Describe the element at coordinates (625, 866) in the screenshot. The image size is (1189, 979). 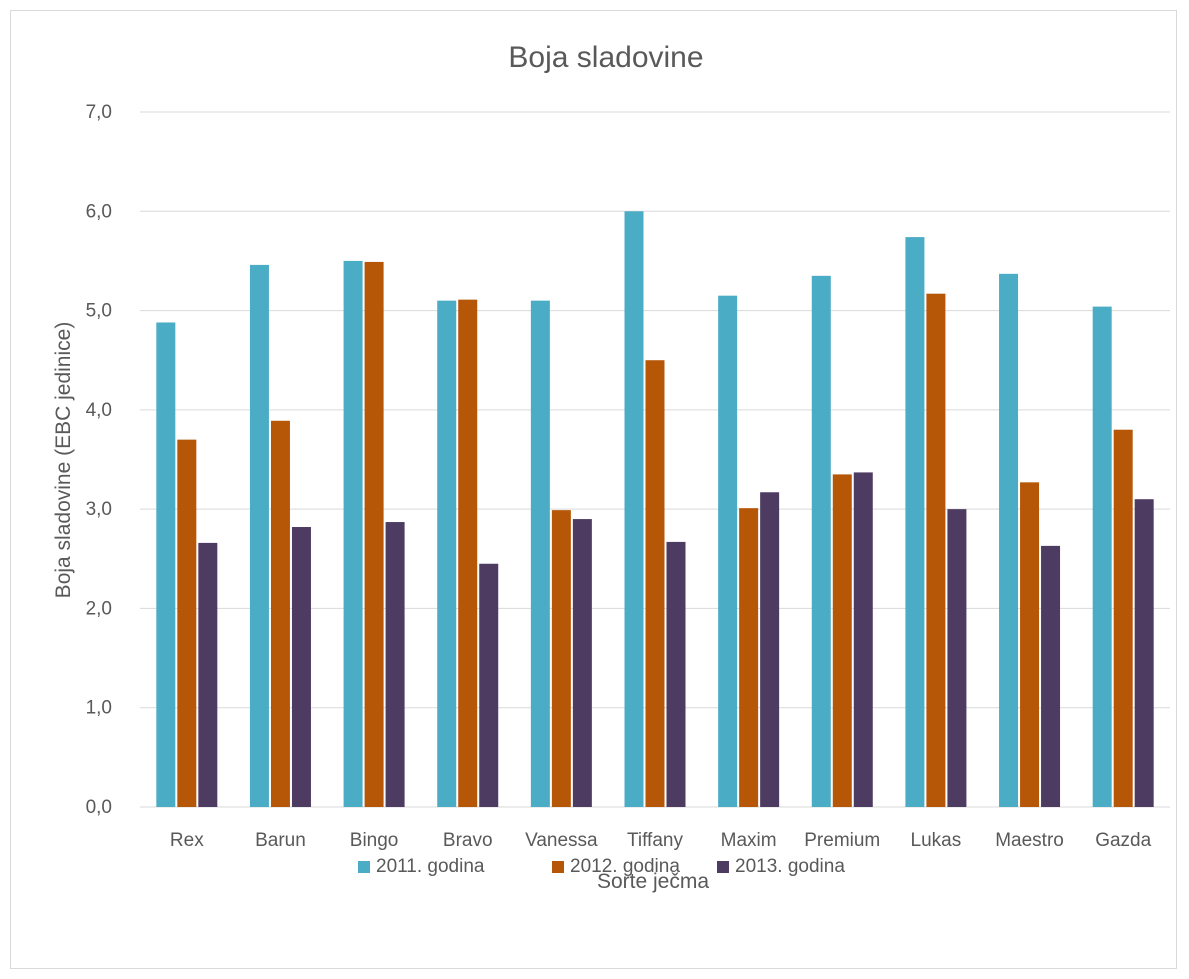
I see `legend-label-2: 2012. godina` at that location.